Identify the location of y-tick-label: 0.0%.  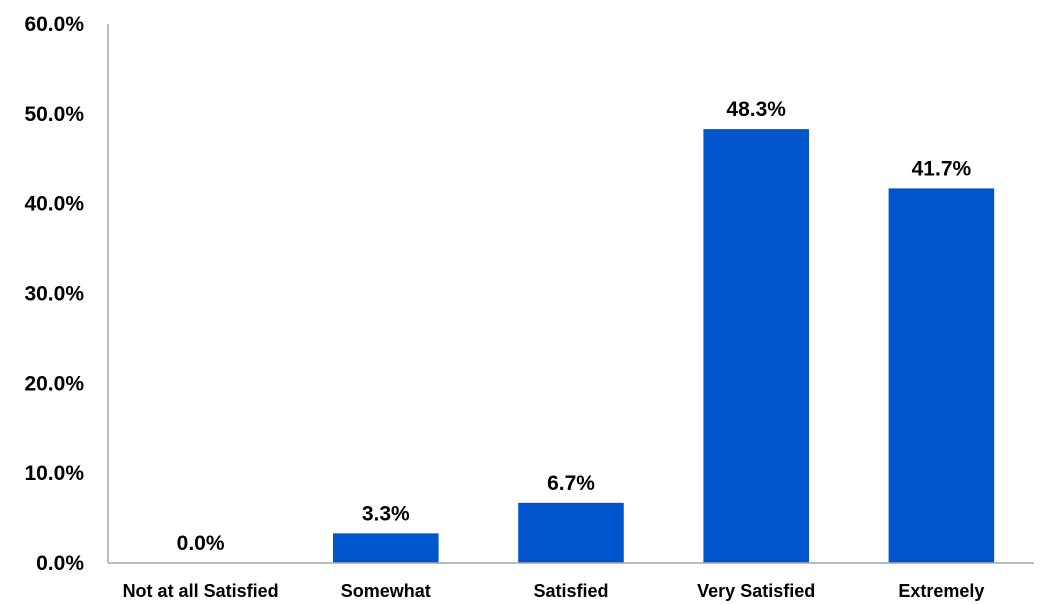
(60, 563).